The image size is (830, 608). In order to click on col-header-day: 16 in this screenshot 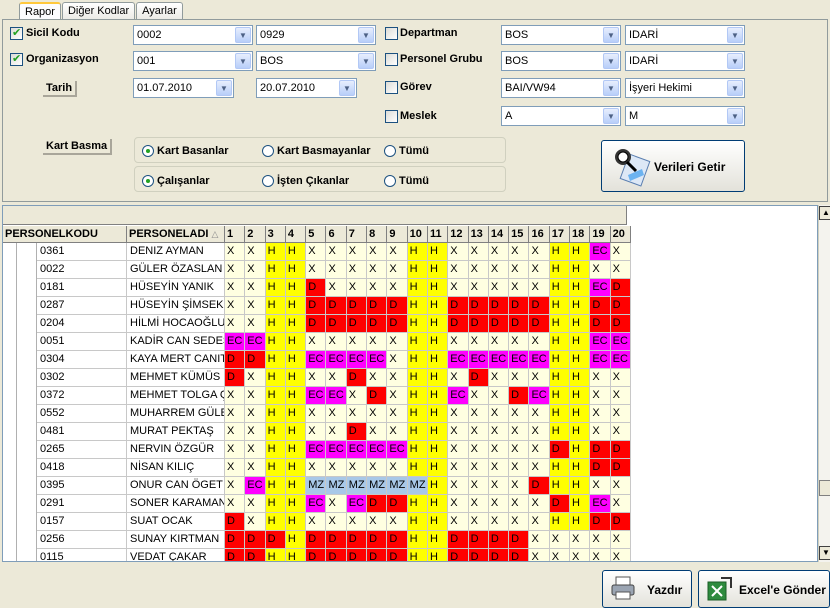, I will do `click(539, 234)`.